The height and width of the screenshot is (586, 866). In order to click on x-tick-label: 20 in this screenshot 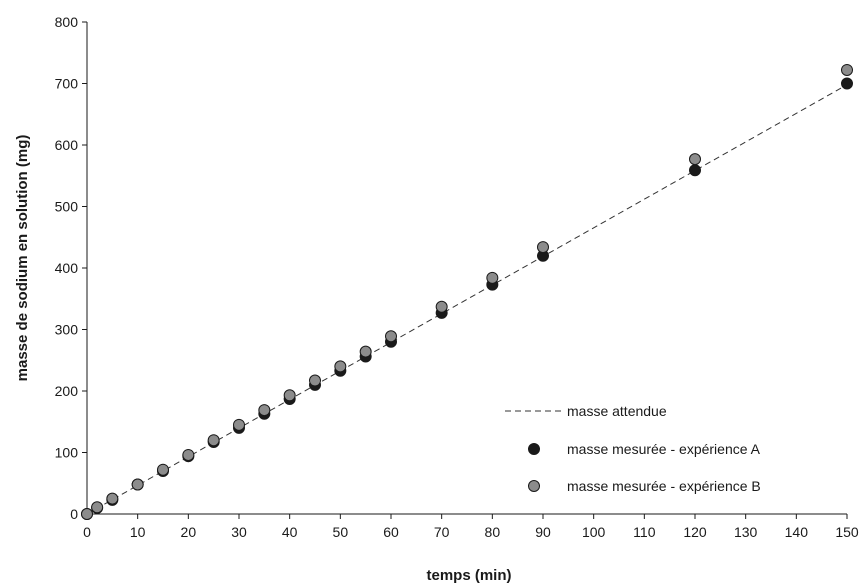, I will do `click(189, 532)`.